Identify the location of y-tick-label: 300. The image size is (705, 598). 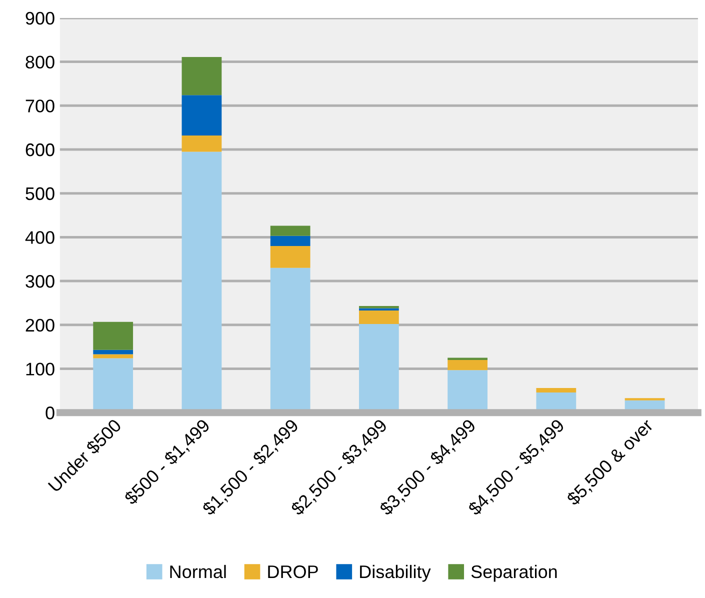
(40, 281).